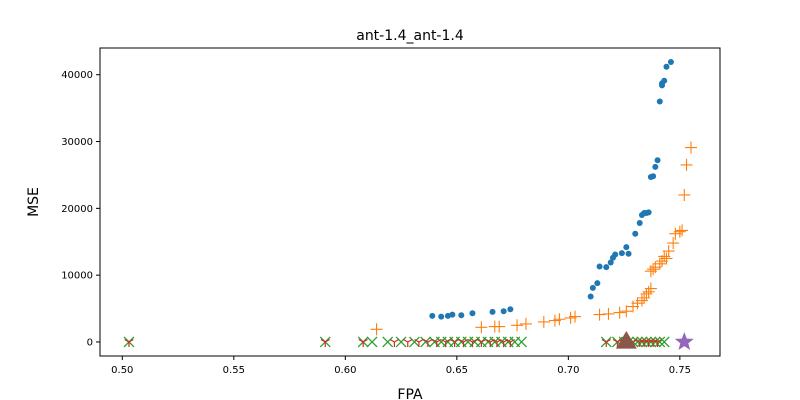 The height and width of the screenshot is (400, 800). Describe the element at coordinates (345, 370) in the screenshot. I see `x-tick-label: 0.60` at that location.